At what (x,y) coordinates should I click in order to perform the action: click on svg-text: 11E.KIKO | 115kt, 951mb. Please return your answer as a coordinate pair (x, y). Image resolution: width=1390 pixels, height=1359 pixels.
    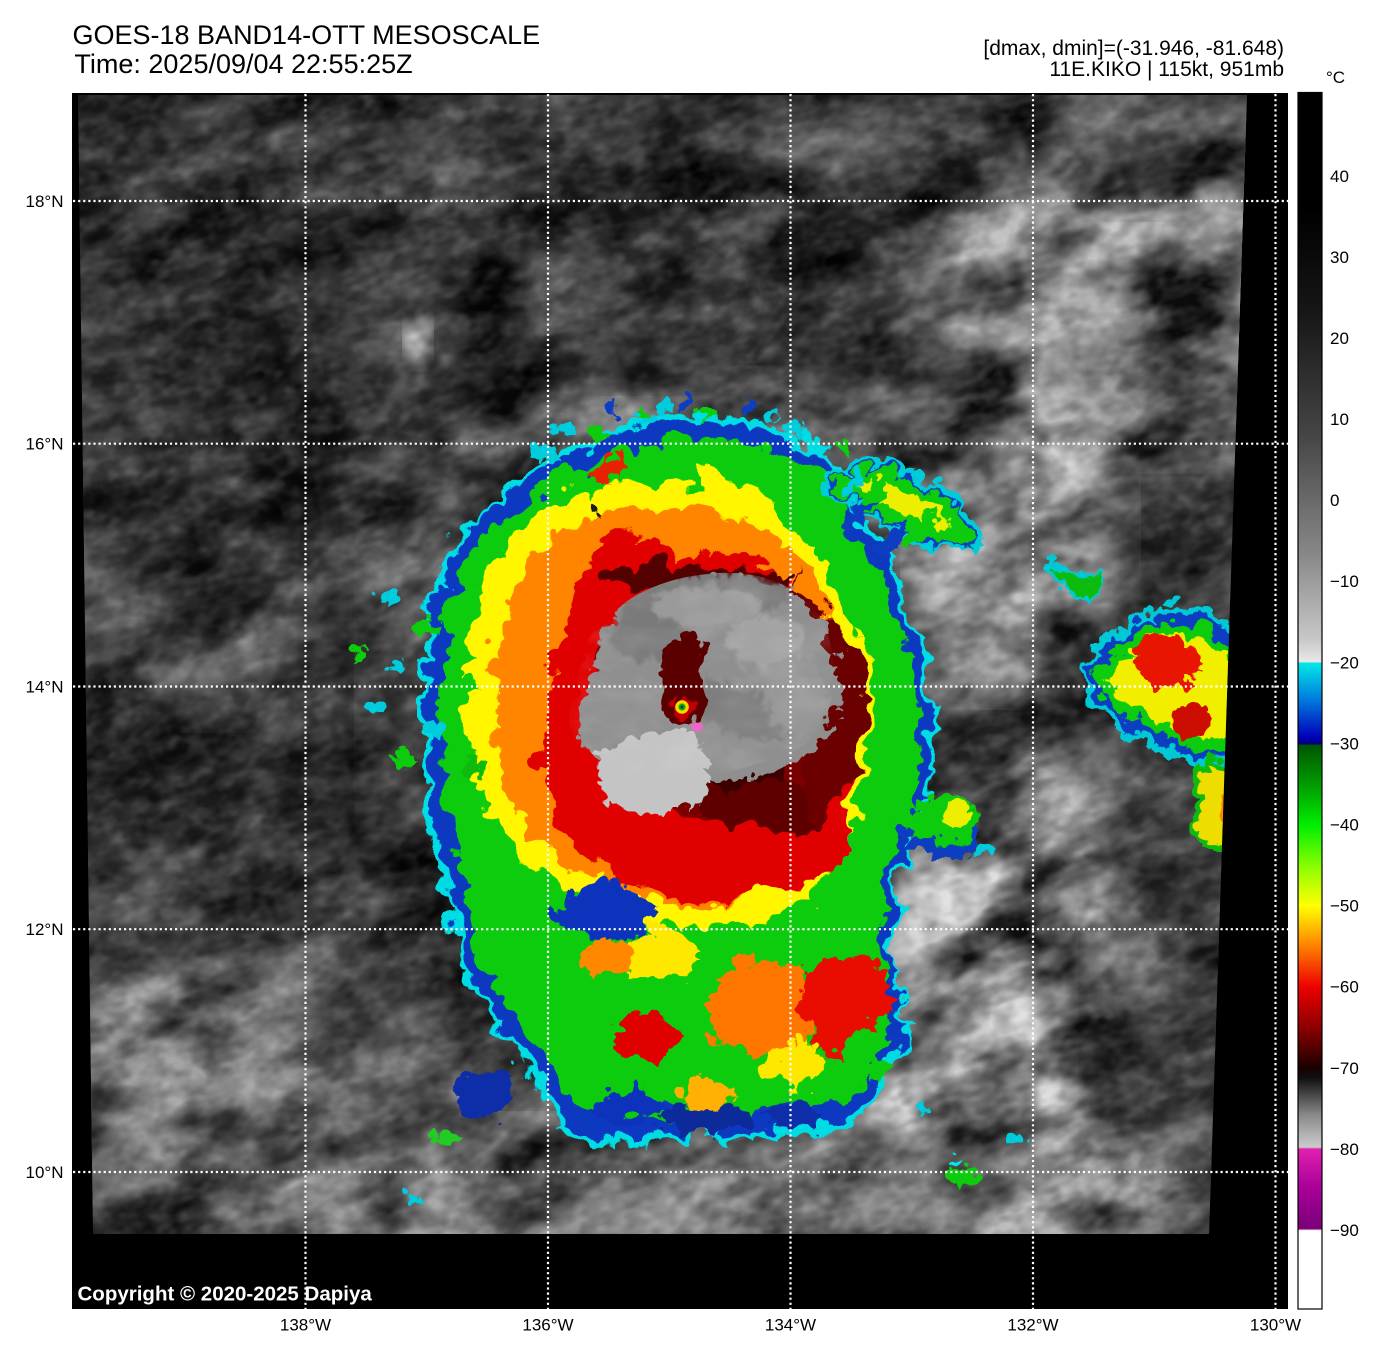
    Looking at the image, I should click on (1166, 69).